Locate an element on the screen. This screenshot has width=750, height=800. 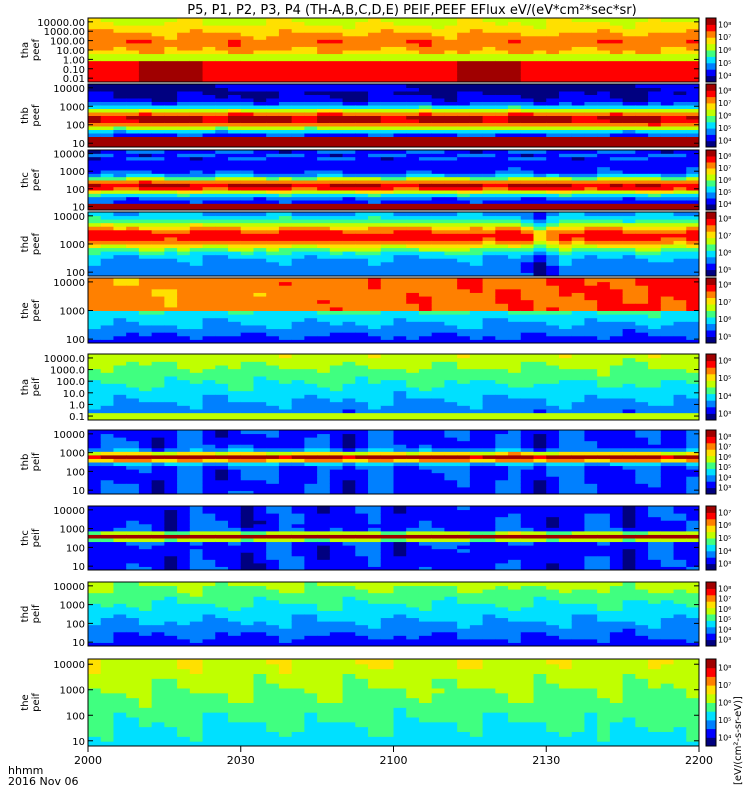
y-tick-label: 10000.00 is located at coordinates (61, 23).